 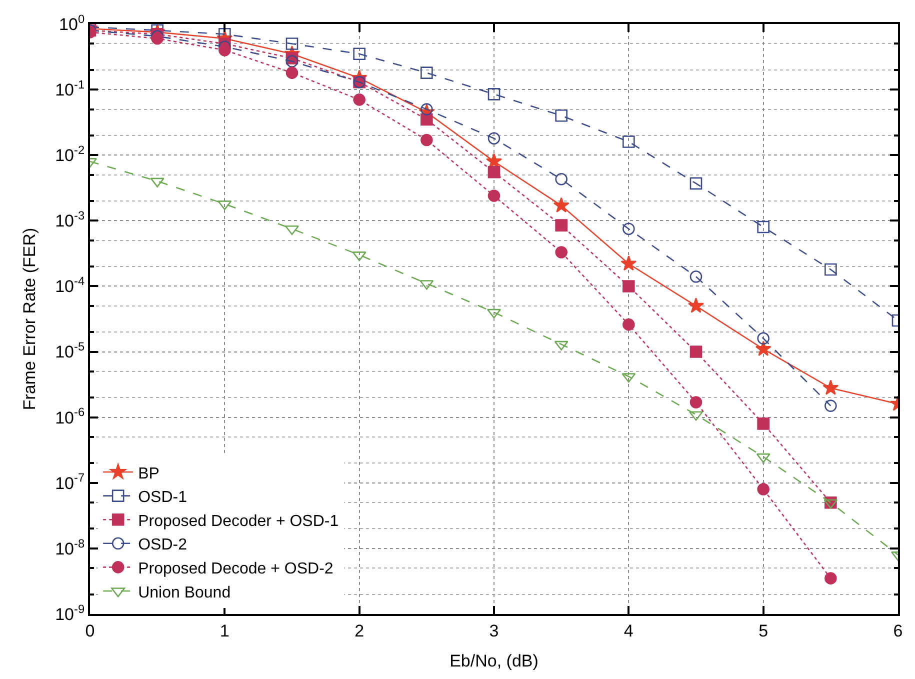 What do you see at coordinates (70, 613) in the screenshot?
I see `y-tick-label: 10$^{-9}$` at bounding box center [70, 613].